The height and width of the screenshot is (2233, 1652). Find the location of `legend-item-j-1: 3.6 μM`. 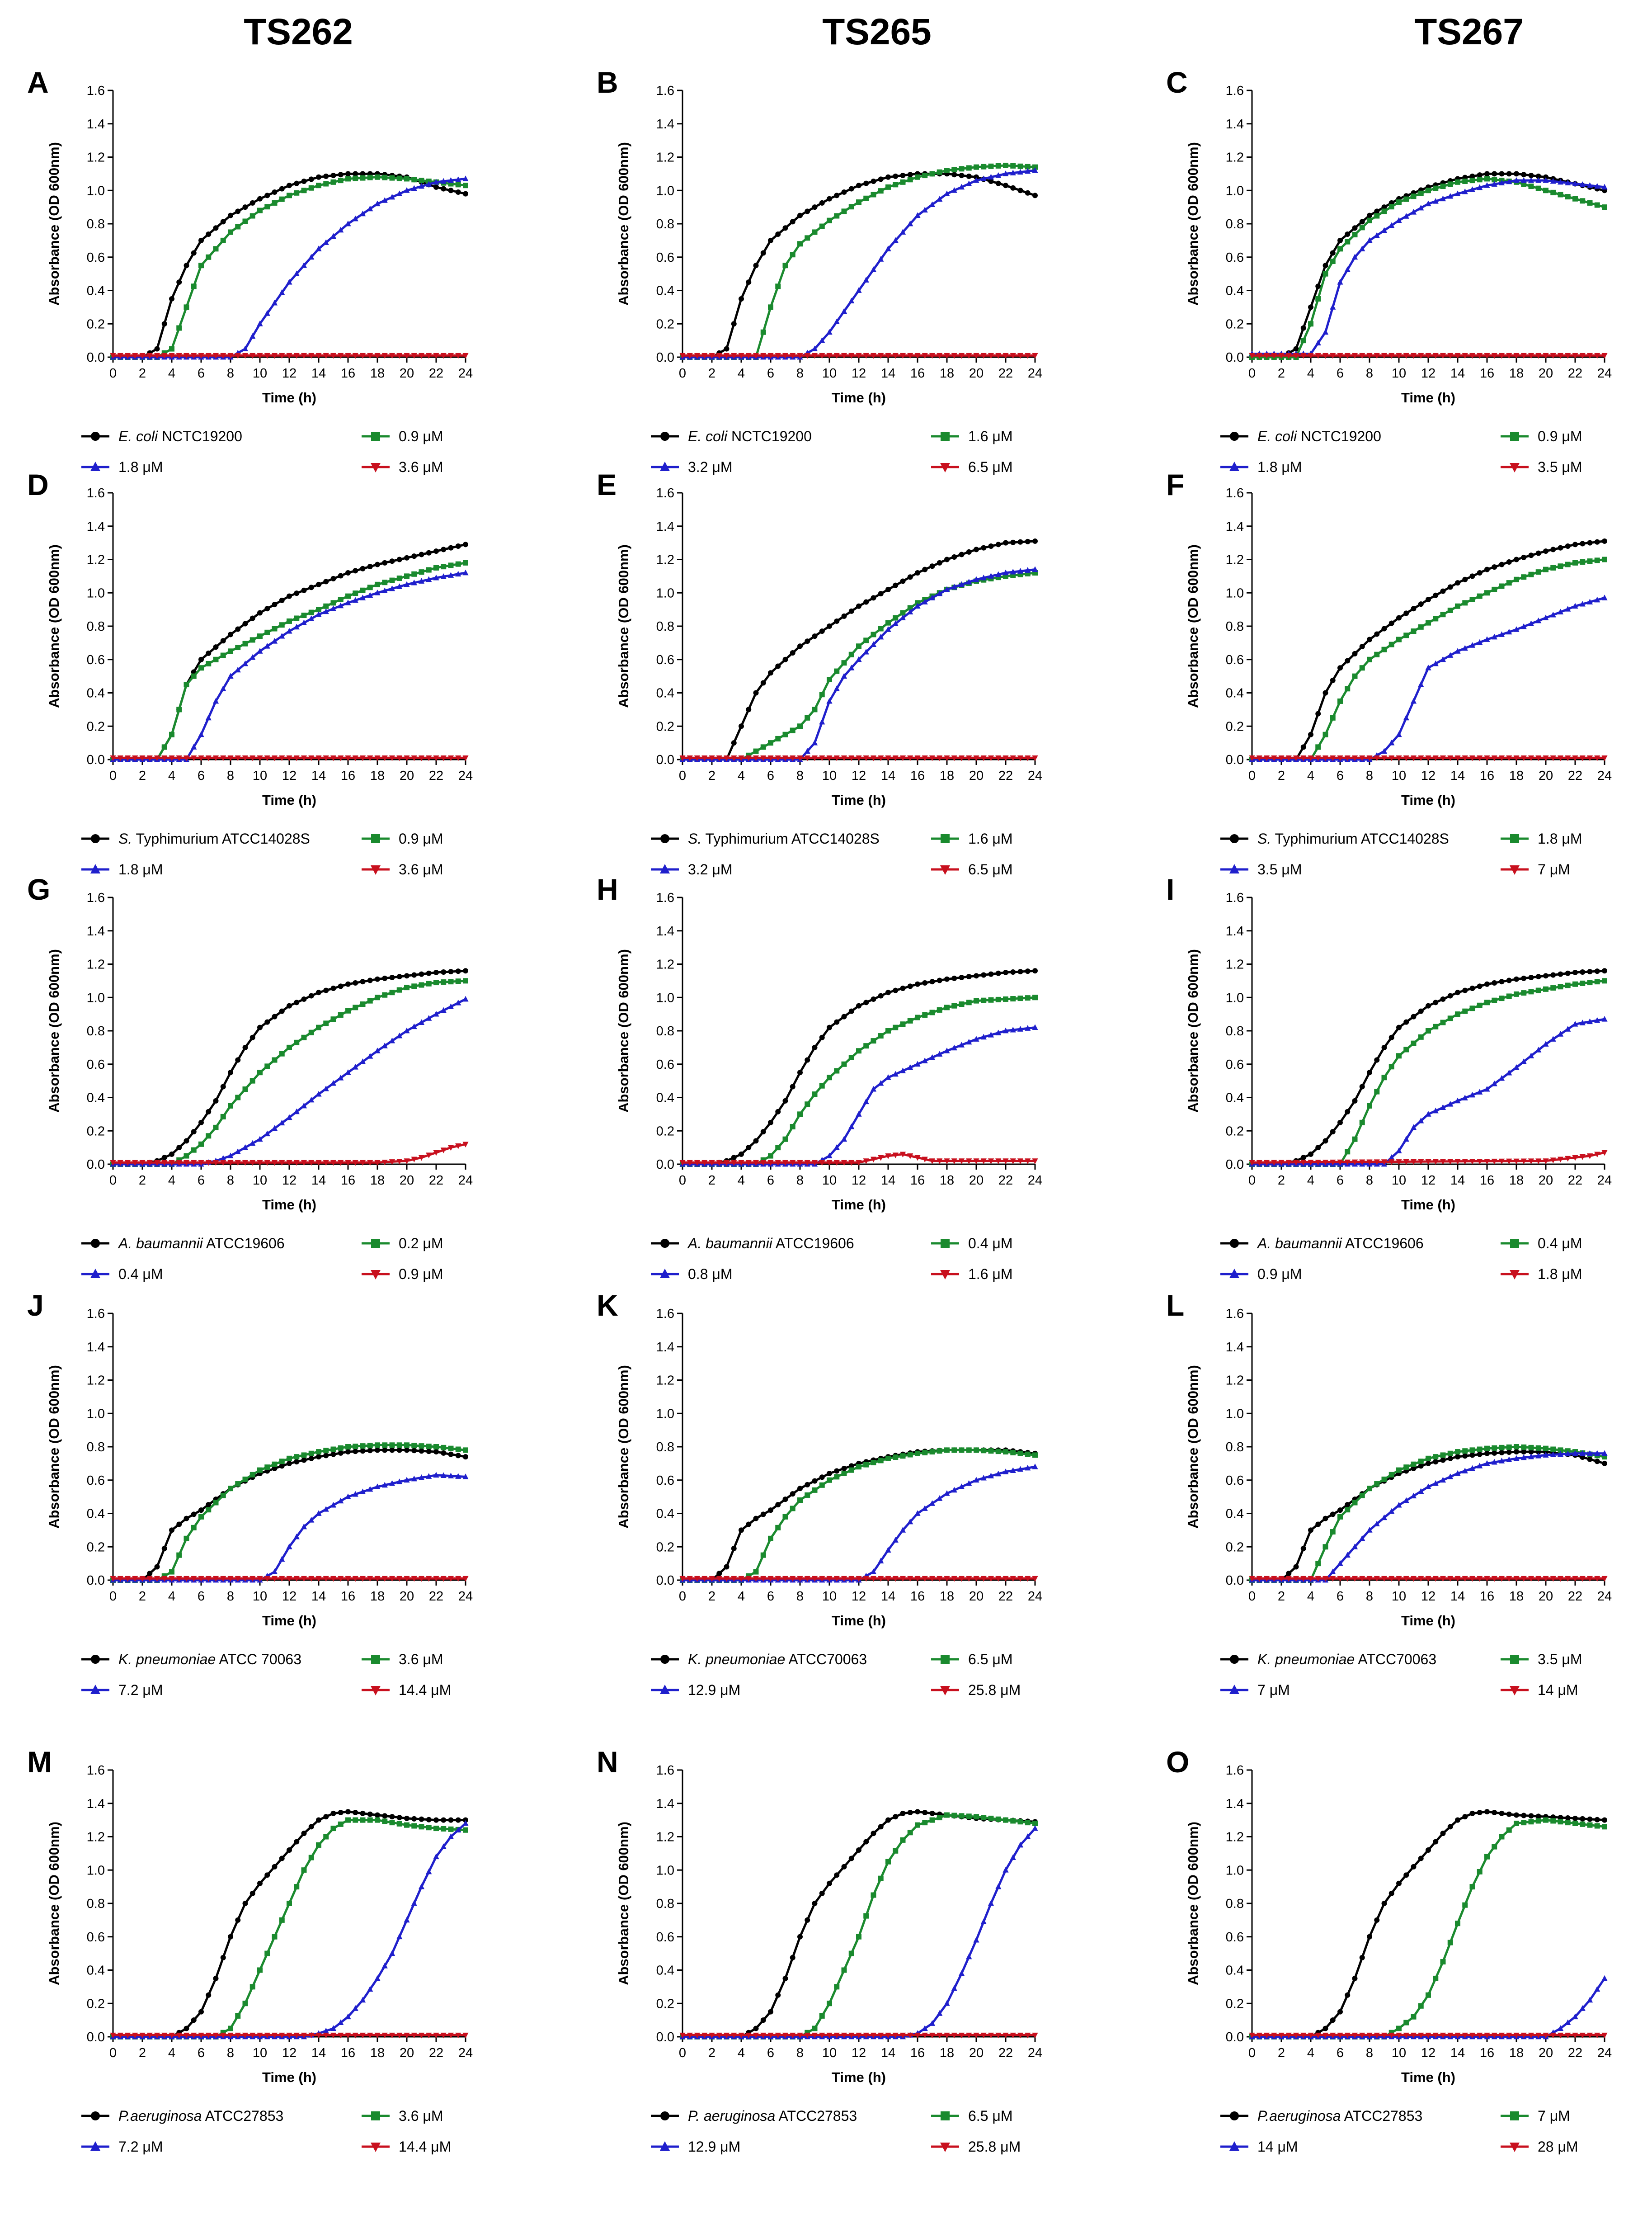

legend-item-j-1: 3.6 μM is located at coordinates (402, 1659).